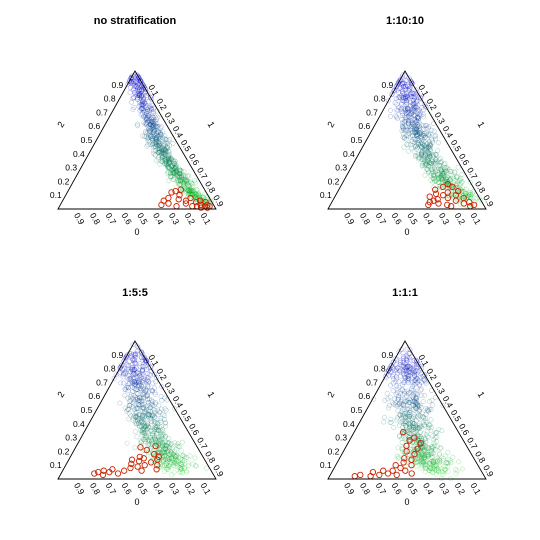 Image resolution: width=540 pixels, height=540 pixels. What do you see at coordinates (205, 488) in the screenshot?
I see `bottom-tick-label: 0.1` at bounding box center [205, 488].